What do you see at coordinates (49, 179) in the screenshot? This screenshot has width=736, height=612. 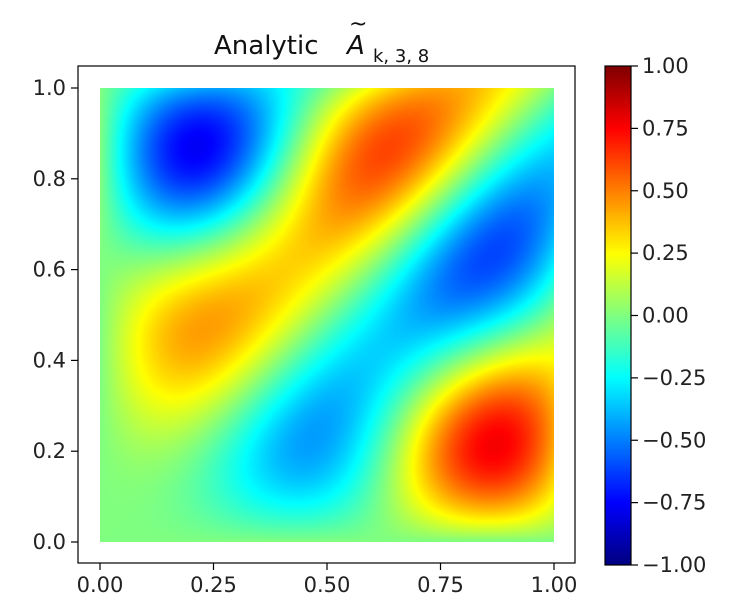 I see `y-tick-label: 0.8` at bounding box center [49, 179].